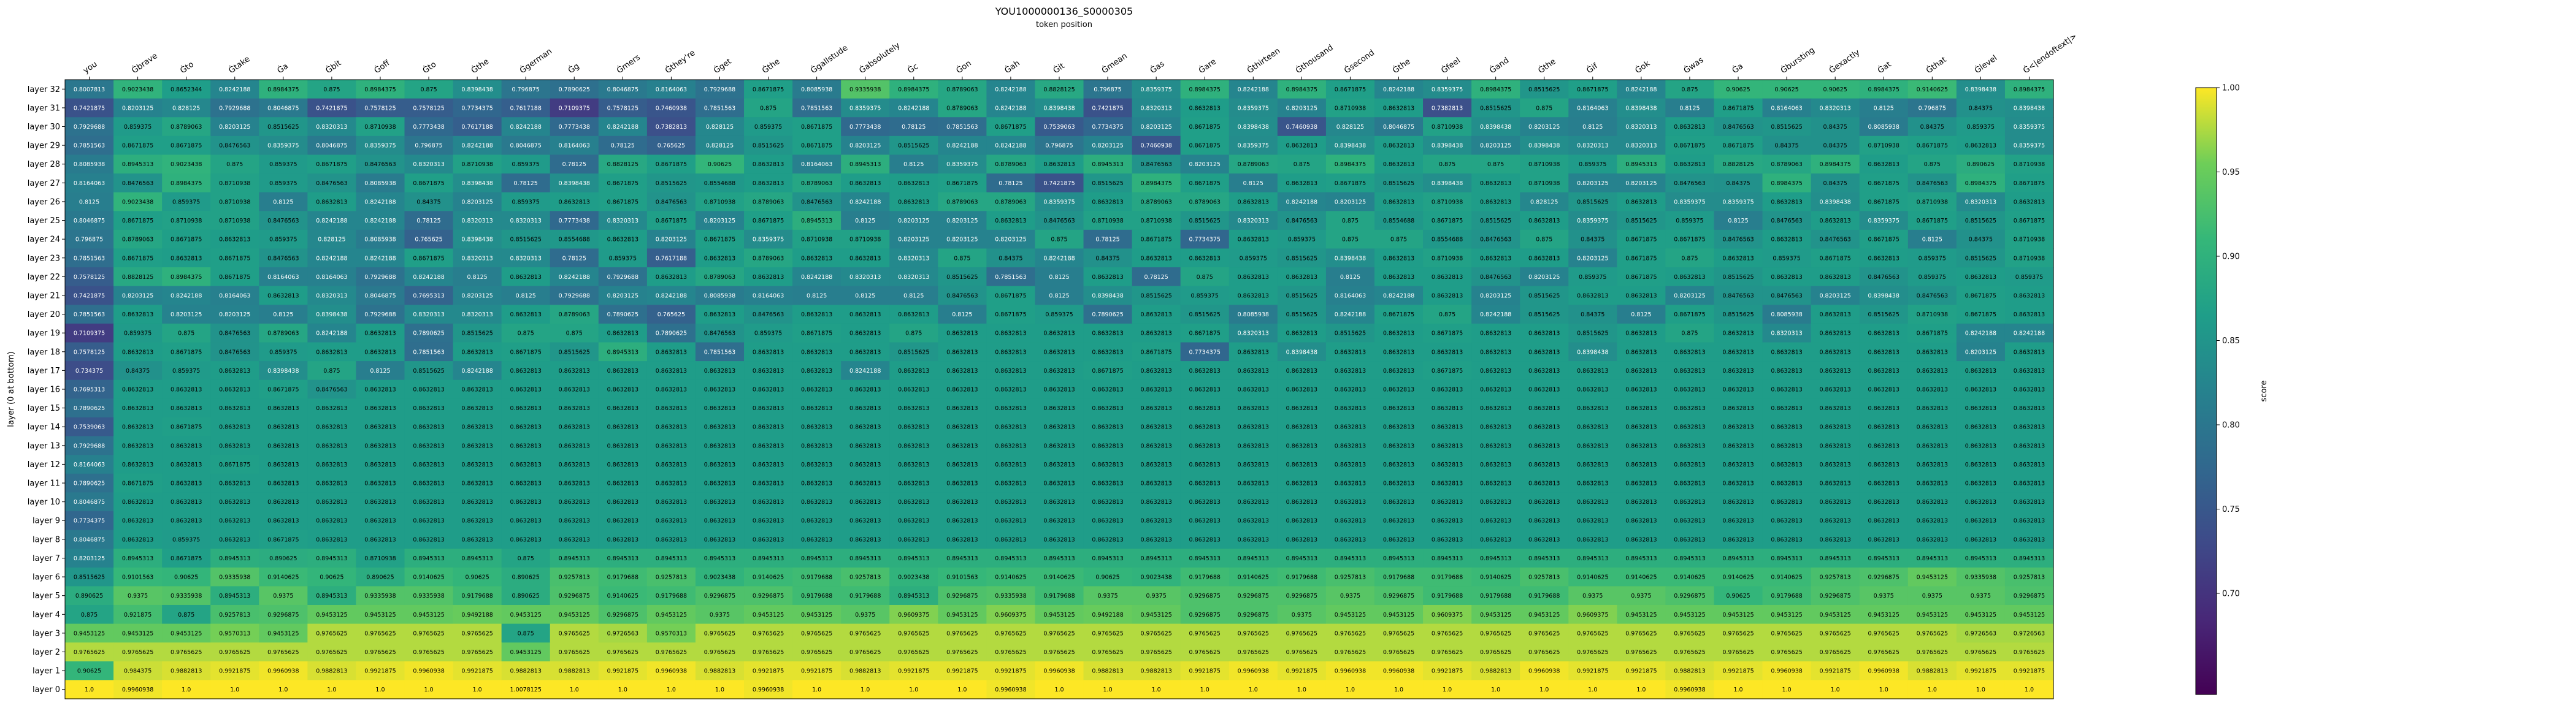 This screenshot has height=708, width=2576. What do you see at coordinates (428, 558) in the screenshot?
I see `cell-value-label: 0.8945313` at bounding box center [428, 558].